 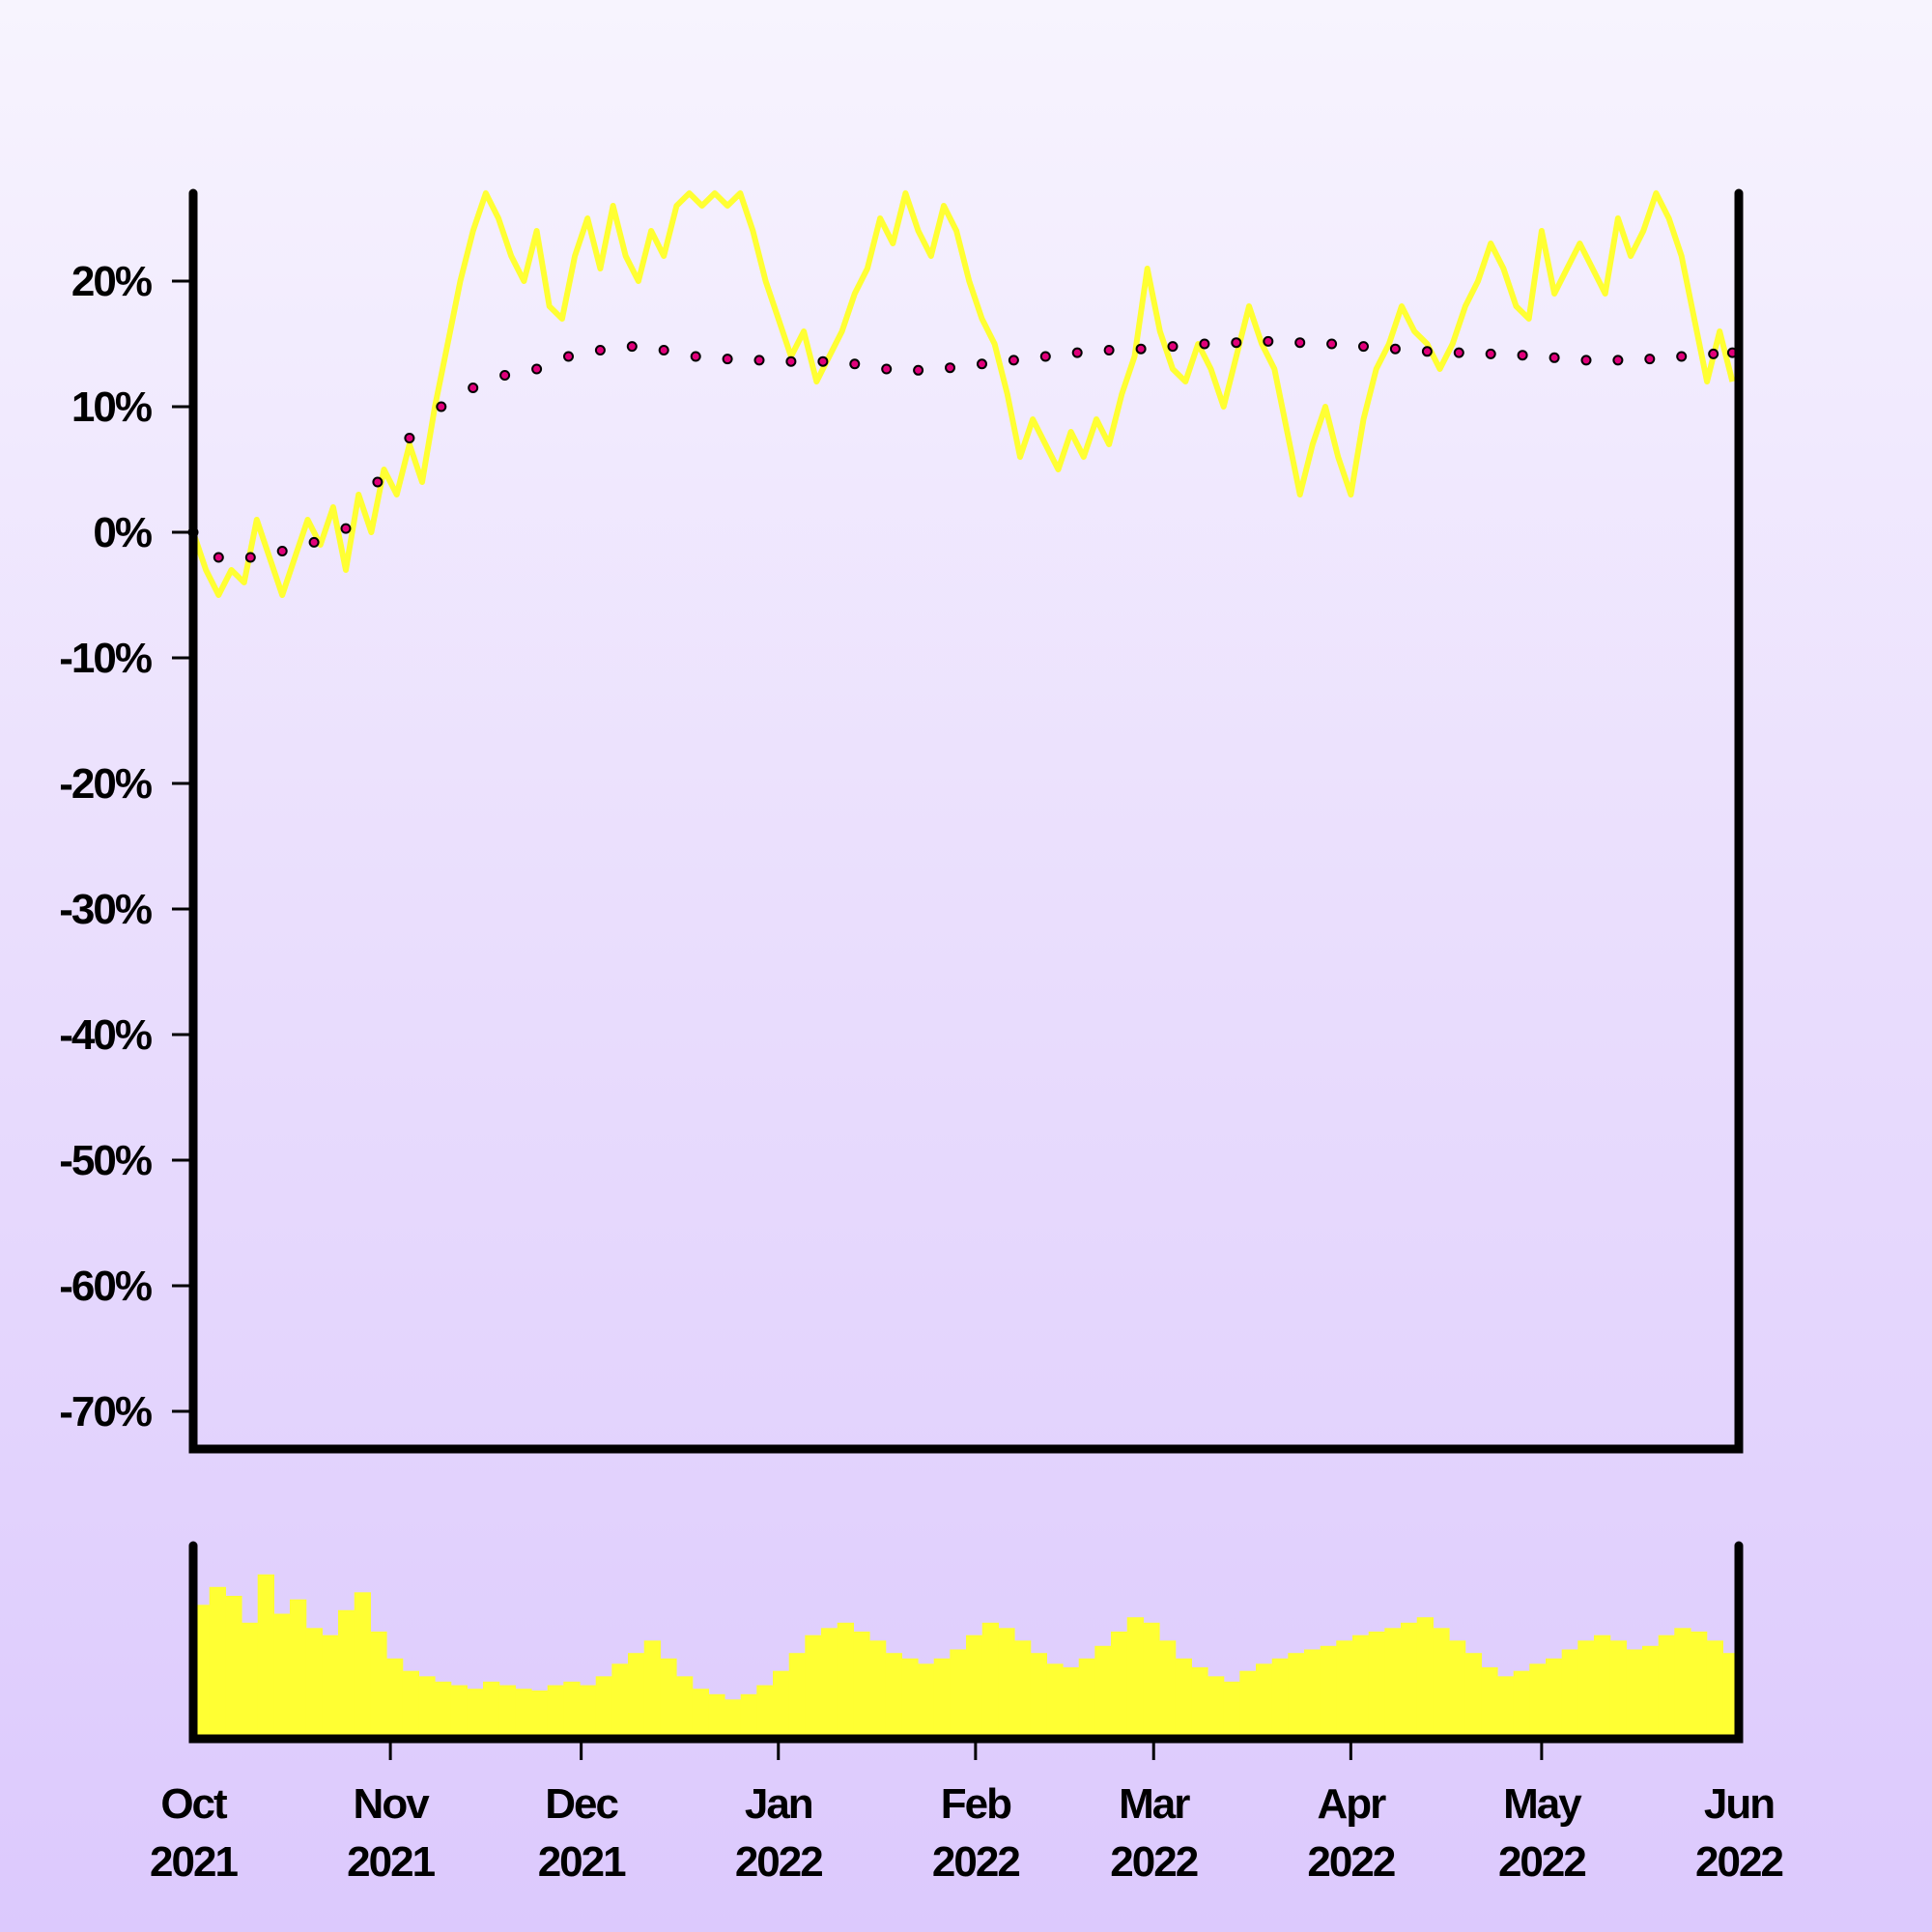 What do you see at coordinates (105, 1411) in the screenshot?
I see `y-tick-label: -70%` at bounding box center [105, 1411].